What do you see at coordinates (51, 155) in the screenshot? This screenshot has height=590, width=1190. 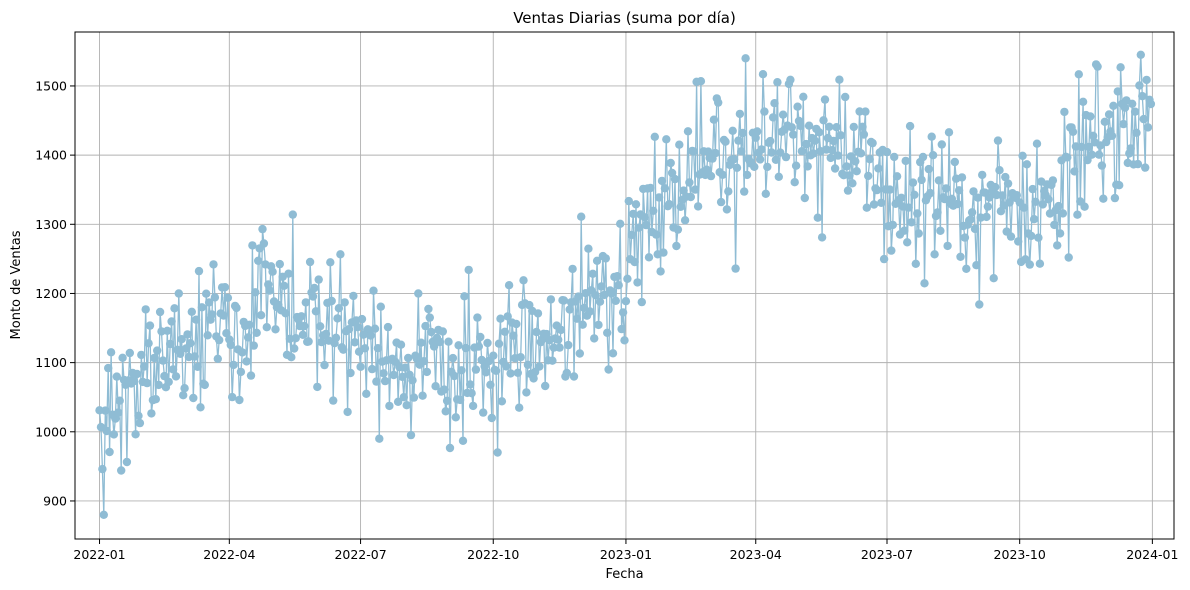 I see `y-tick-label: 1400` at bounding box center [51, 155].